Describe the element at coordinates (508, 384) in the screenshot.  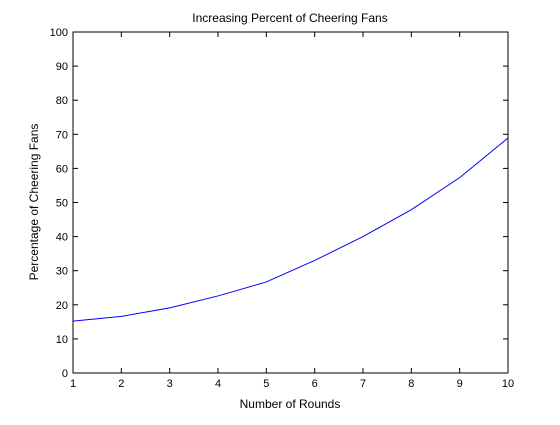
I see `x-tick-label: 10` at that location.